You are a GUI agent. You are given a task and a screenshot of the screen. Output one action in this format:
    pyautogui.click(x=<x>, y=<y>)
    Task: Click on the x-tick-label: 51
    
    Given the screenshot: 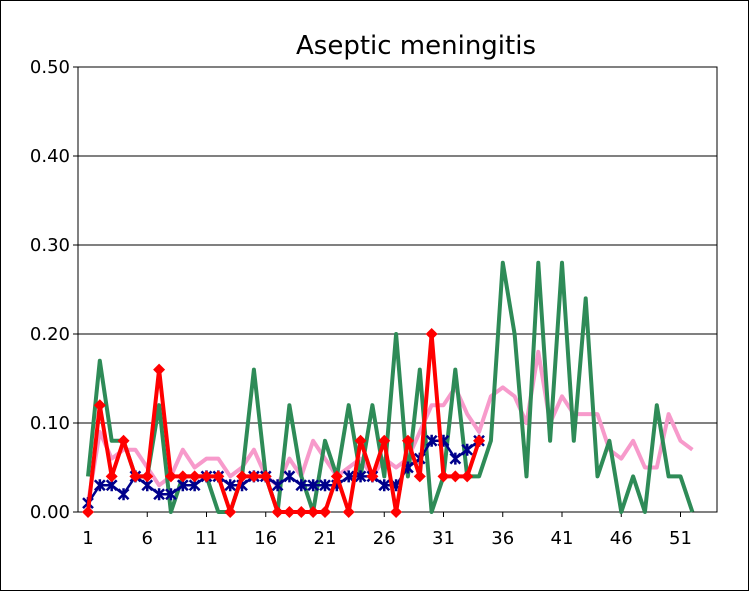 What is the action you would take?
    pyautogui.click(x=680, y=538)
    